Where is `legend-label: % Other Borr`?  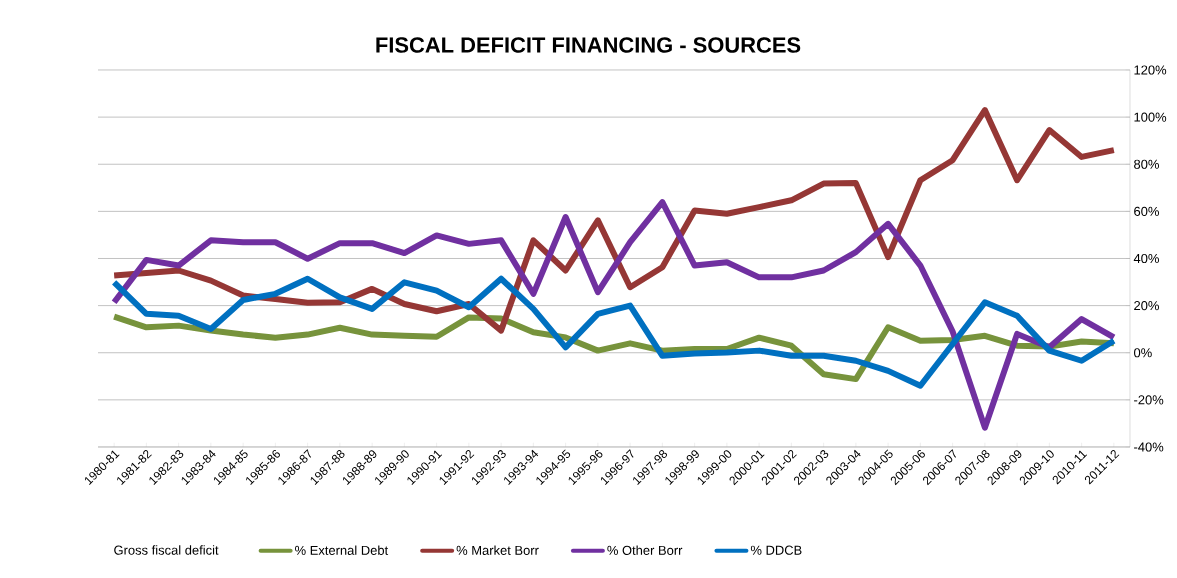
legend-label: % Other Borr is located at coordinates (645, 550).